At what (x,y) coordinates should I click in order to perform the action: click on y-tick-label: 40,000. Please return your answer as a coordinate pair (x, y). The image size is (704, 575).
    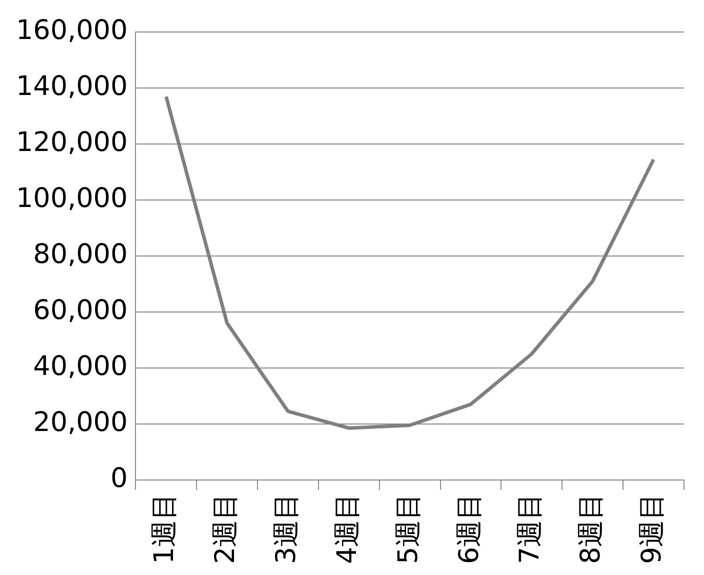
    Looking at the image, I should click on (80, 366).